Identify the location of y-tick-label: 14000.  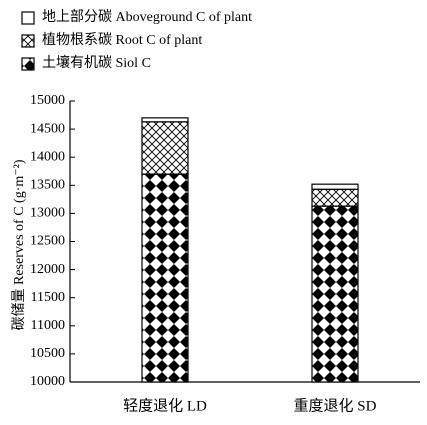
(47, 156).